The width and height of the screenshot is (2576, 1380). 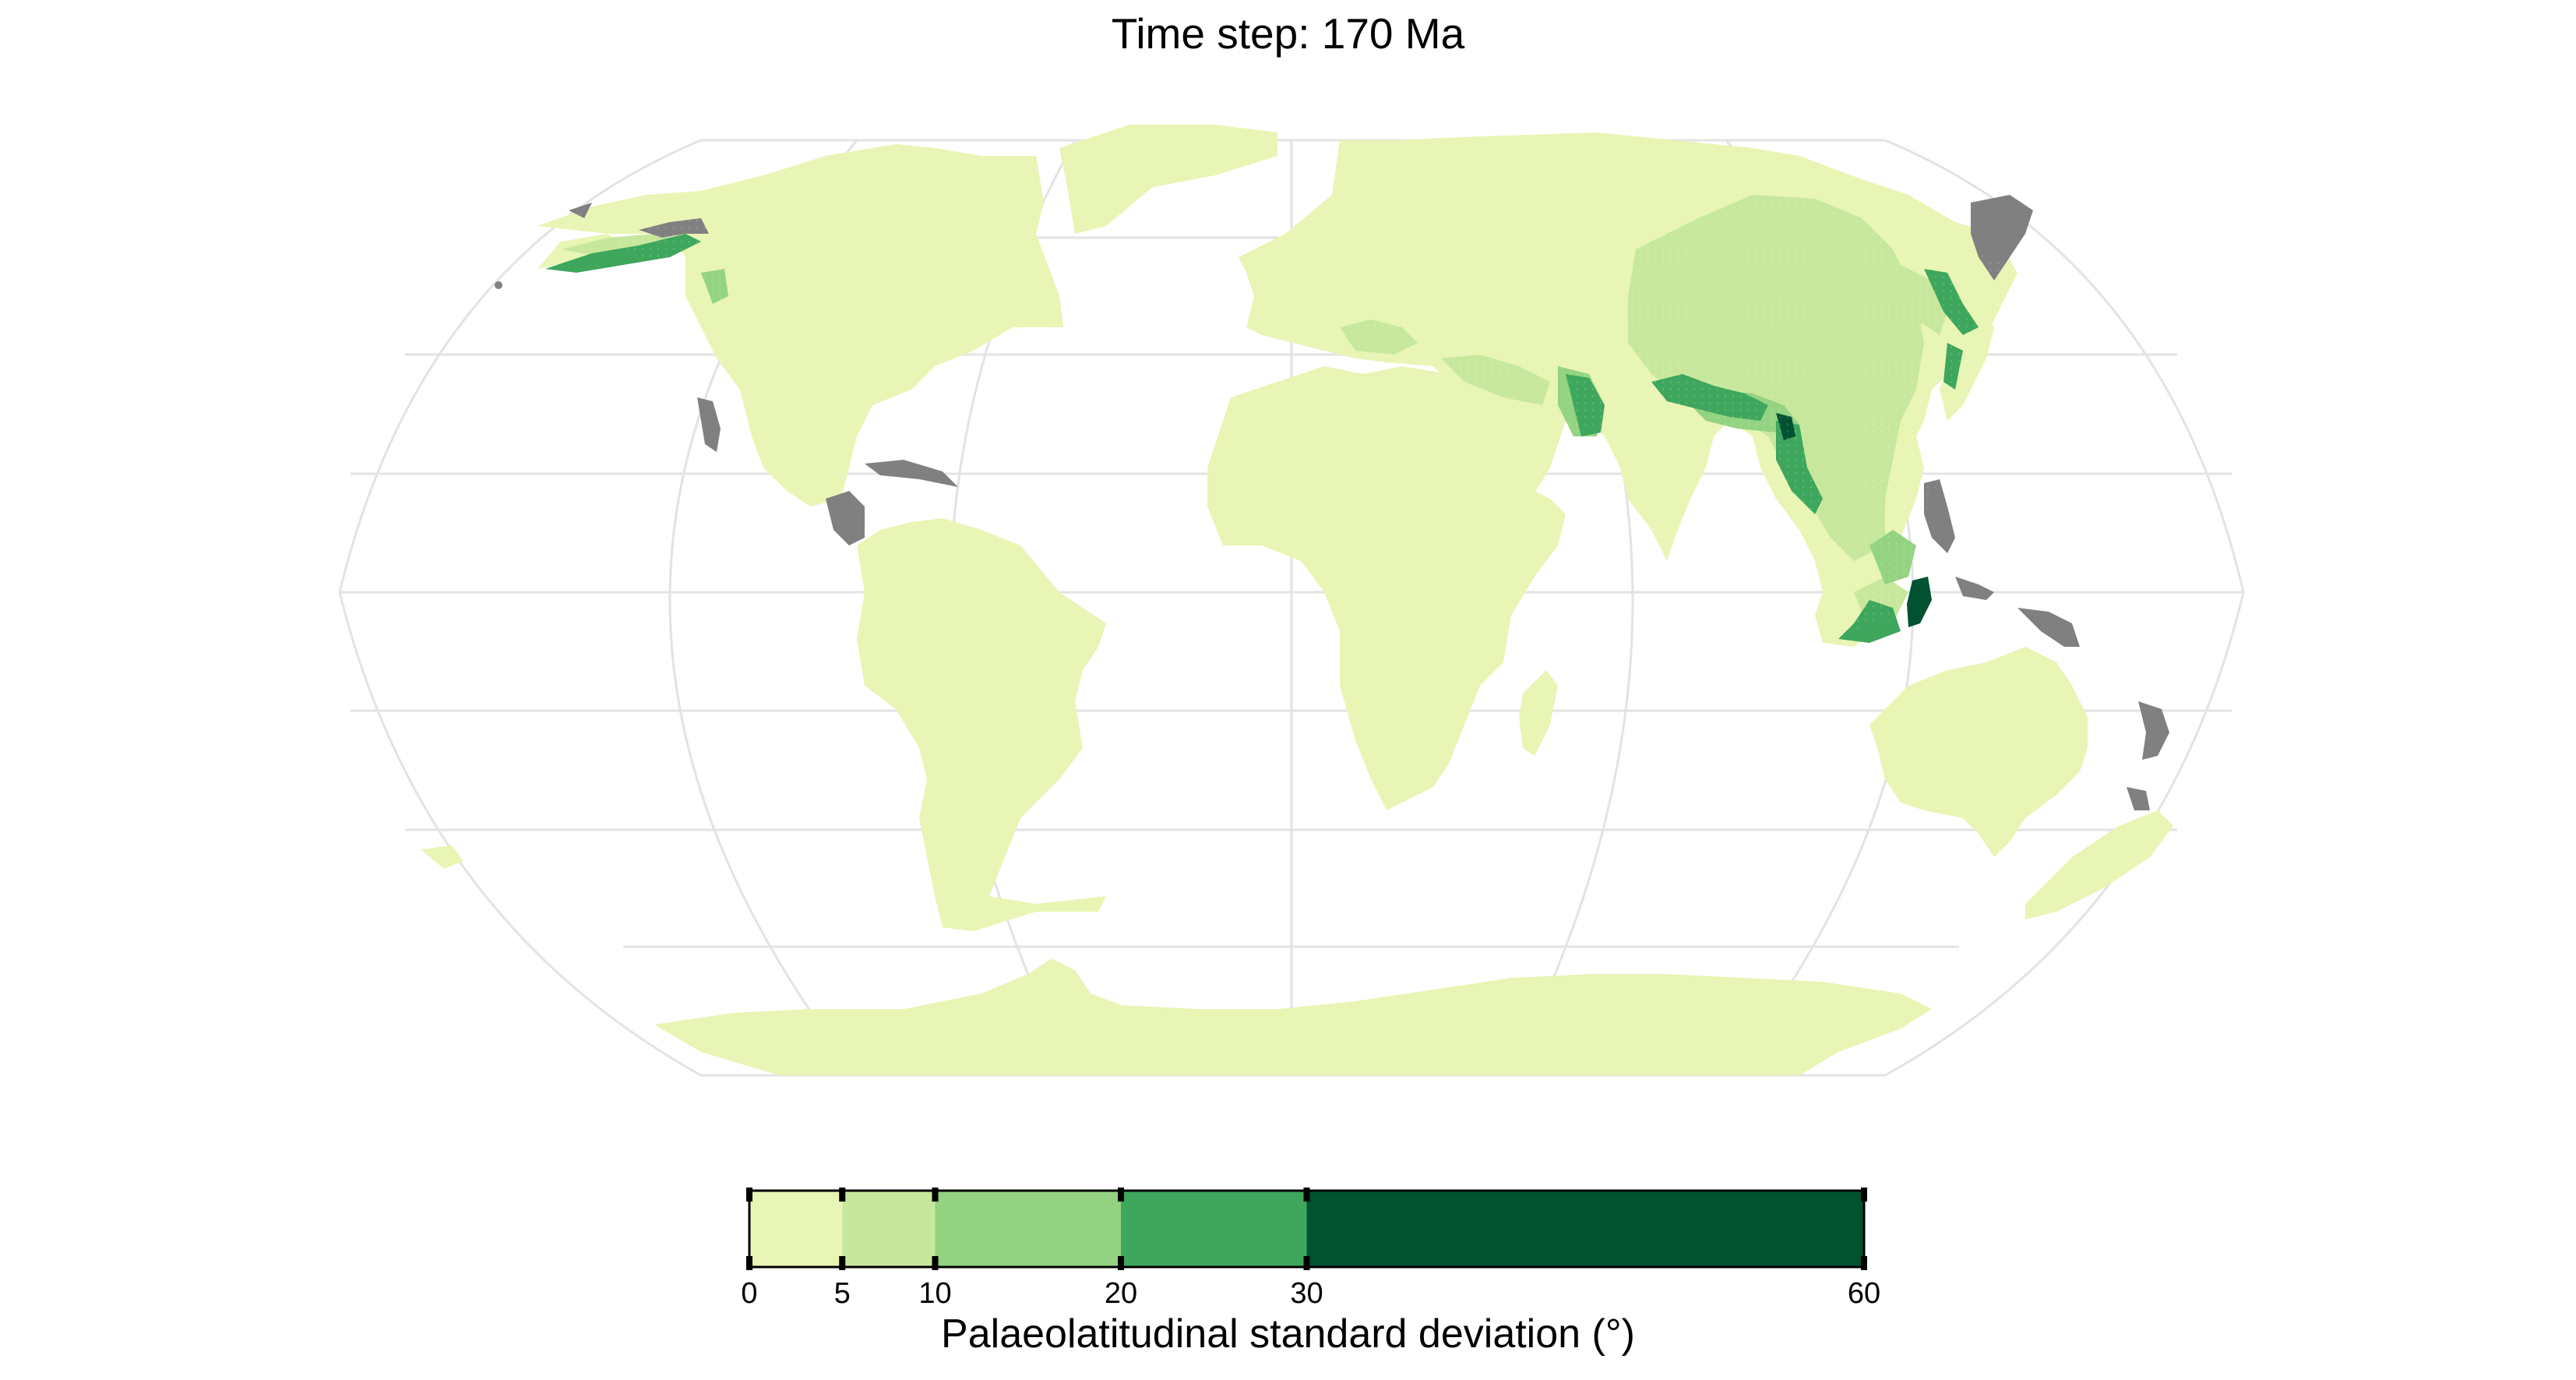 What do you see at coordinates (749, 1294) in the screenshot?
I see `legend-tick-label: 0` at bounding box center [749, 1294].